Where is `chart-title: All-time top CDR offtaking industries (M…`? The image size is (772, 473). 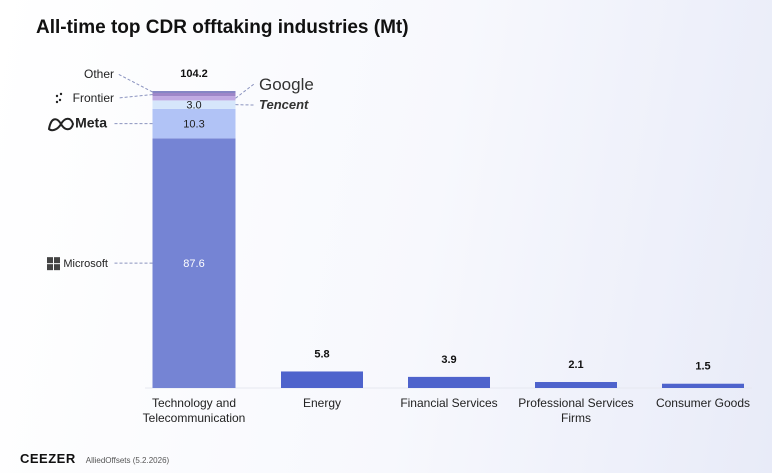 chart-title: All-time top CDR offtaking industries (M… is located at coordinates (222, 27).